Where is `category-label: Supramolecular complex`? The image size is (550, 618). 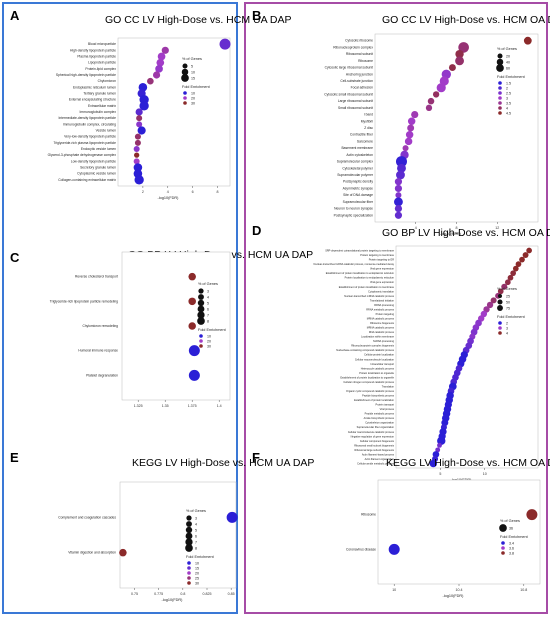 category-label: Supramolecular complex is located at coordinates (355, 162).